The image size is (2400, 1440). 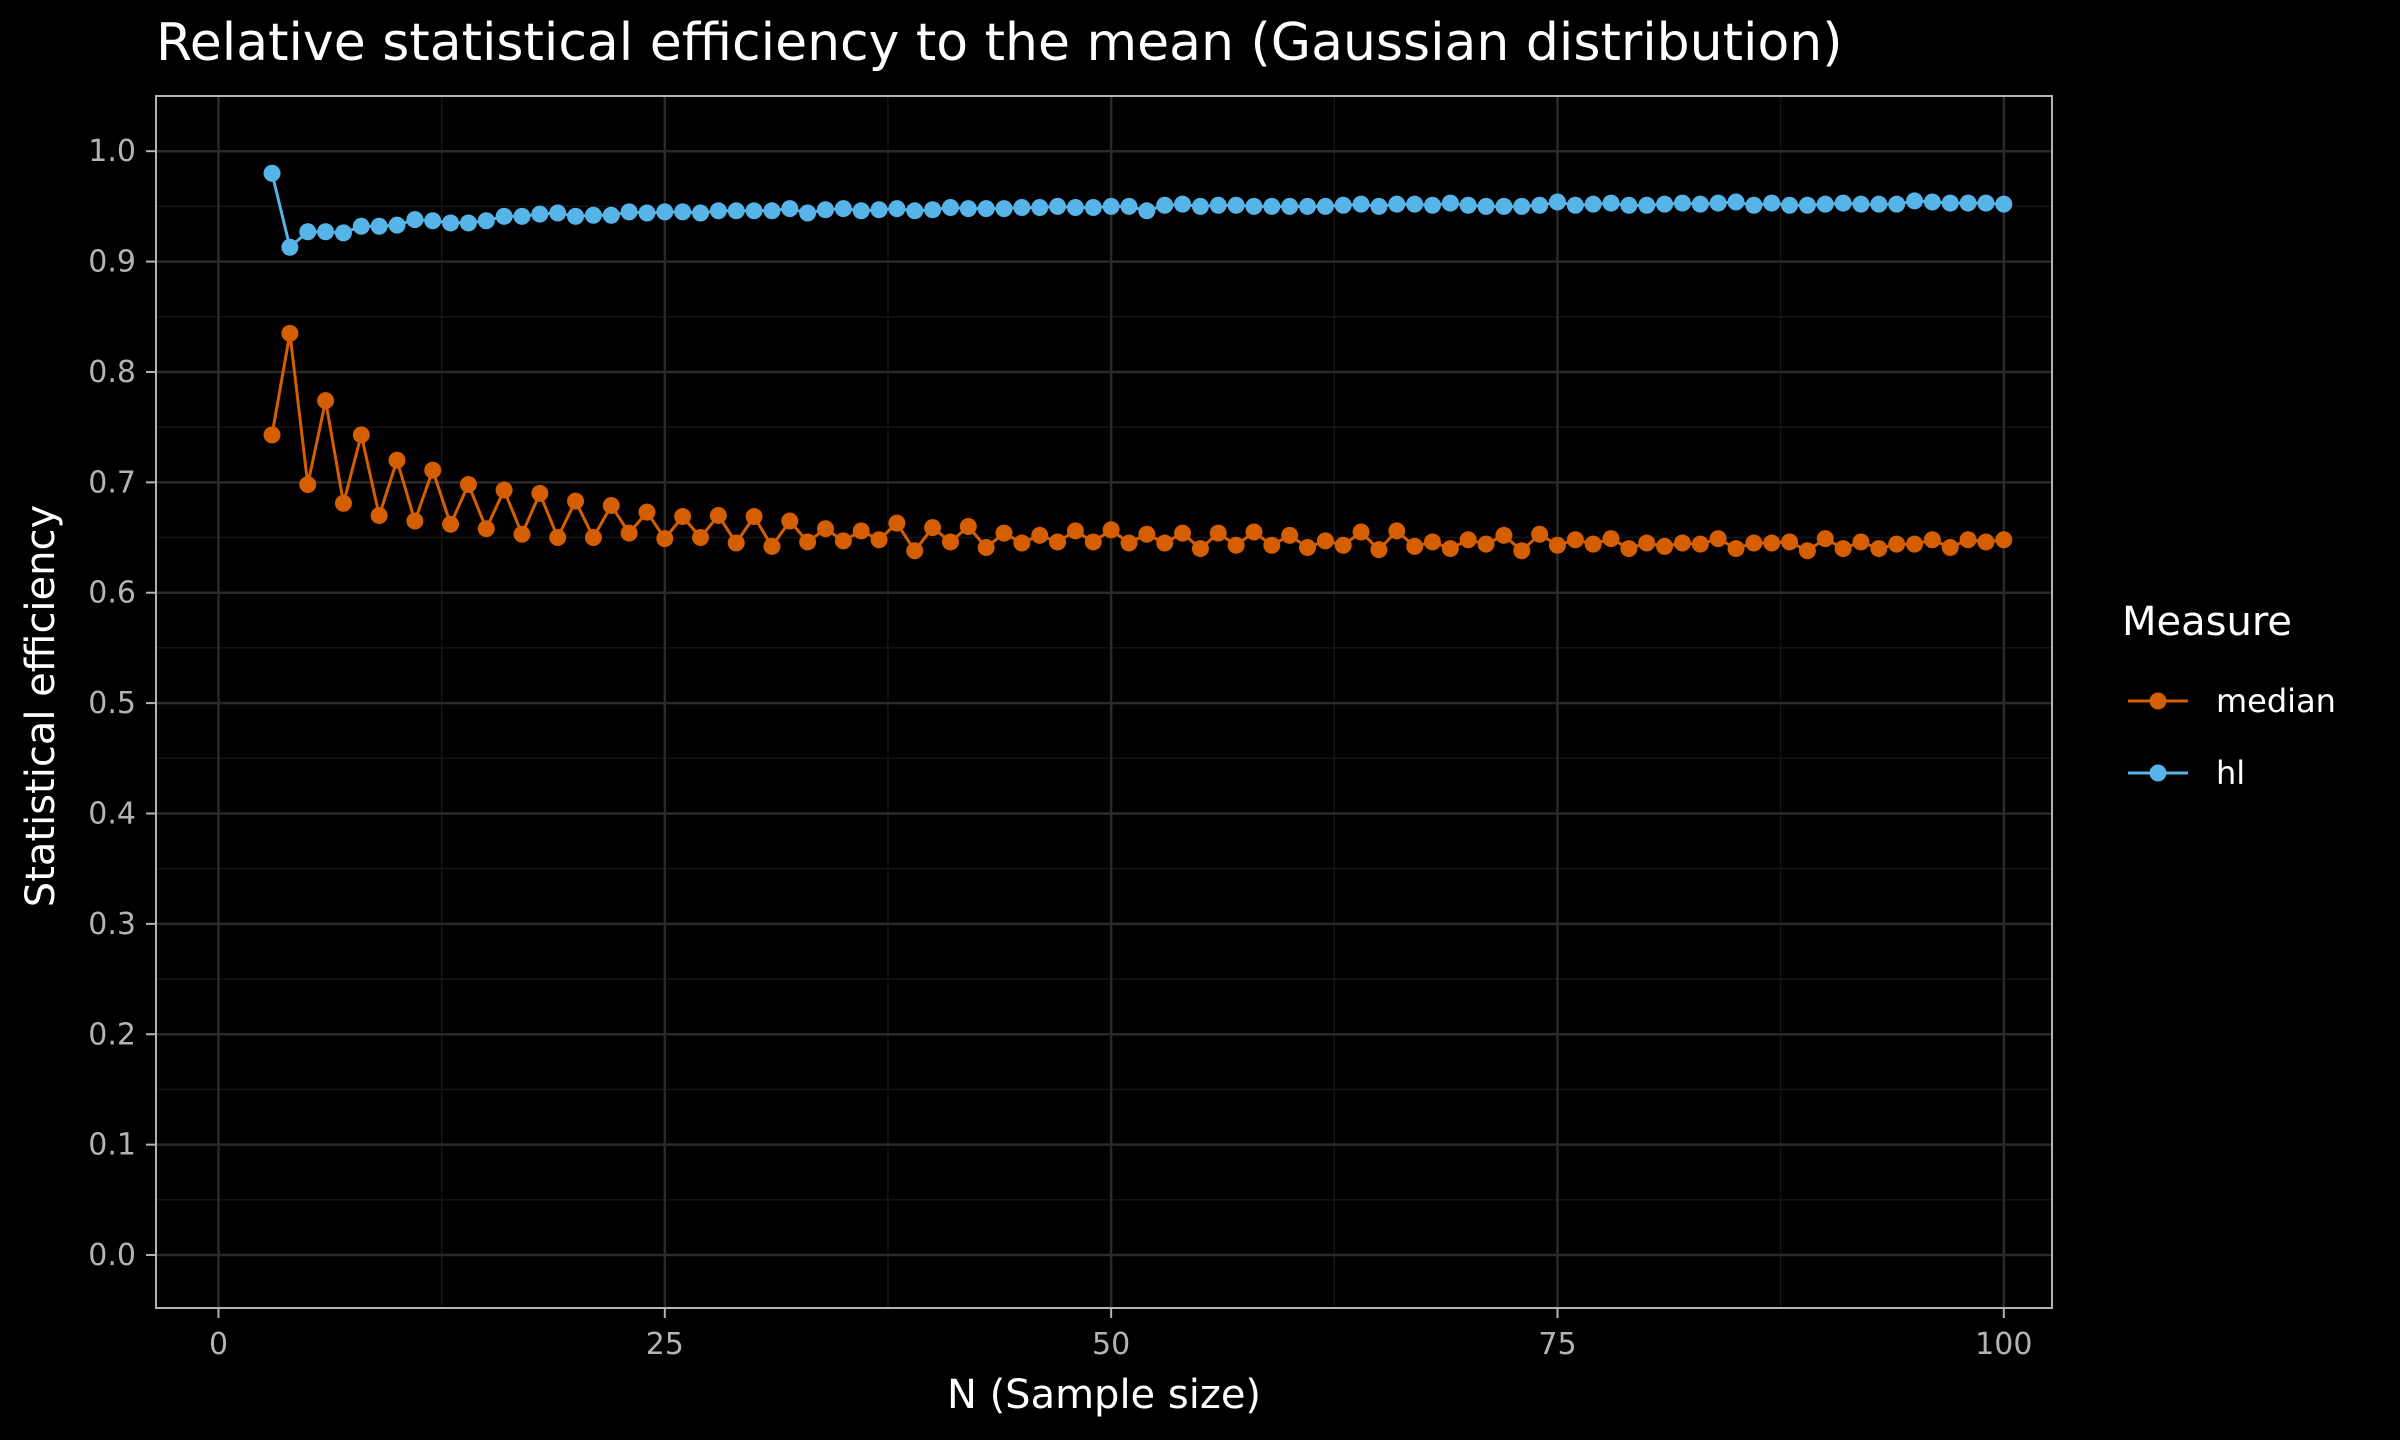 I want to click on x-tick-label: 75, so click(x=1557, y=1344).